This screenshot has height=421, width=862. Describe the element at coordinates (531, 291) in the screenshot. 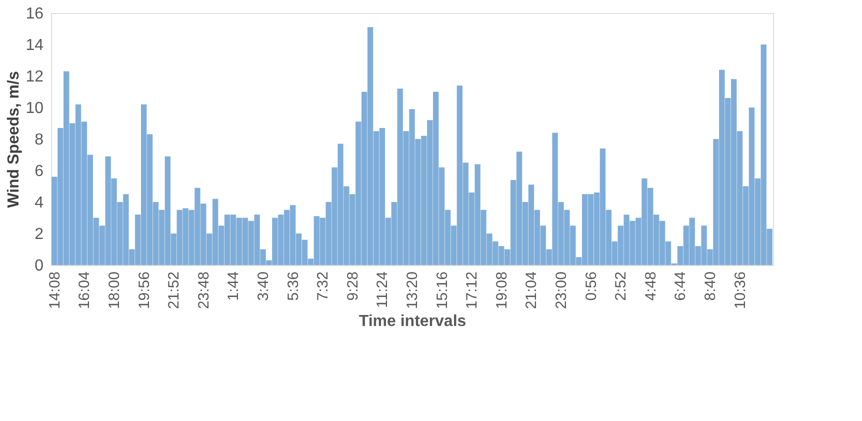

I see `x-tick-label: 21:04` at that location.